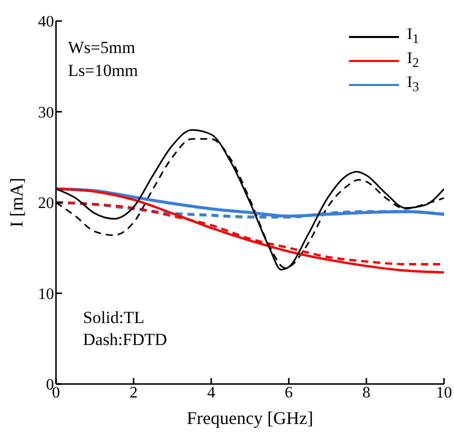 The width and height of the screenshot is (454, 448). I want to click on annotation: Ws=5mm, so click(102, 48).